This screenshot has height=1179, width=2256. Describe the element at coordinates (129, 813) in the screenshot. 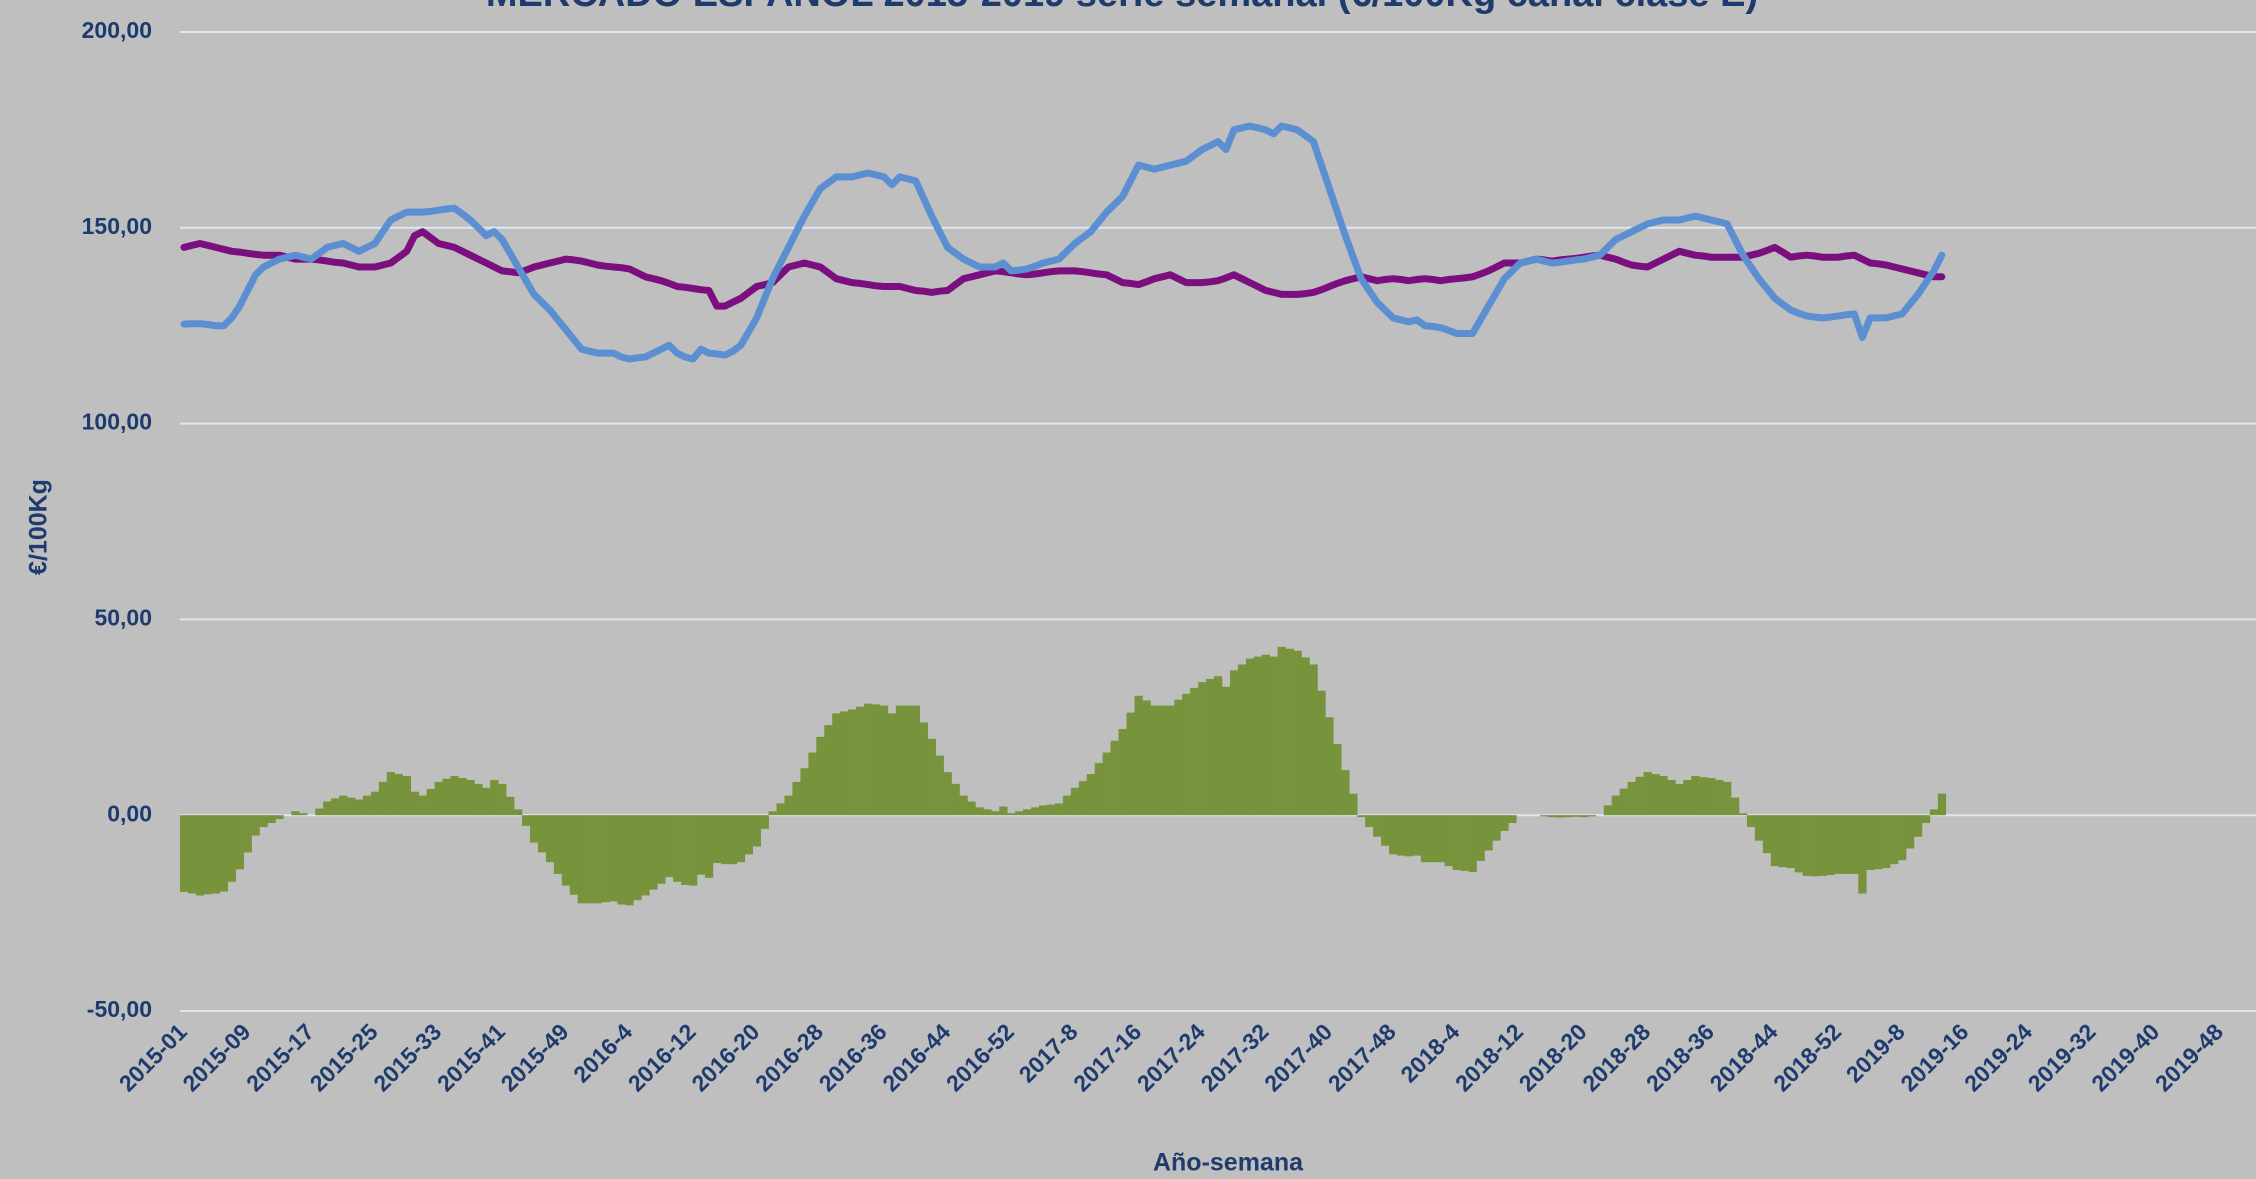

I see `y-tick-label: 0,00` at that location.